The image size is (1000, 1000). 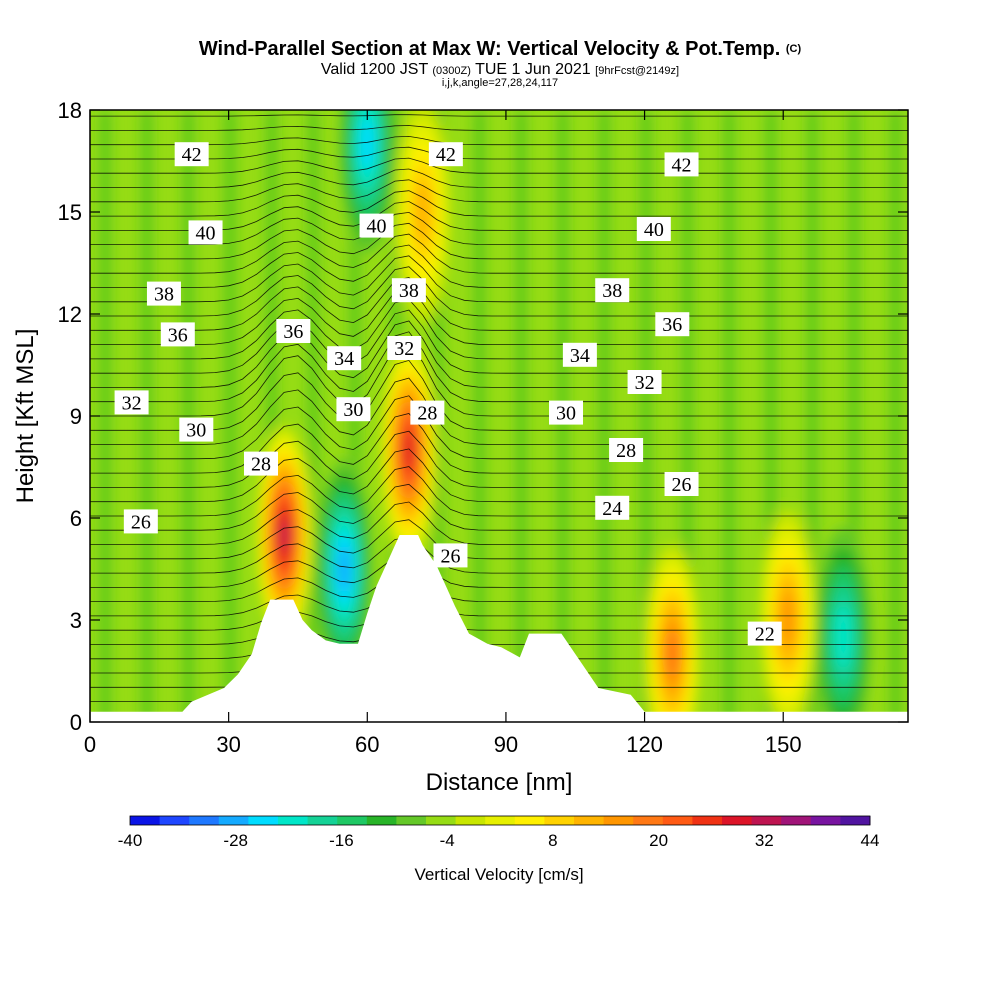 What do you see at coordinates (506, 744) in the screenshot?
I see `x-tick-label: 90` at bounding box center [506, 744].